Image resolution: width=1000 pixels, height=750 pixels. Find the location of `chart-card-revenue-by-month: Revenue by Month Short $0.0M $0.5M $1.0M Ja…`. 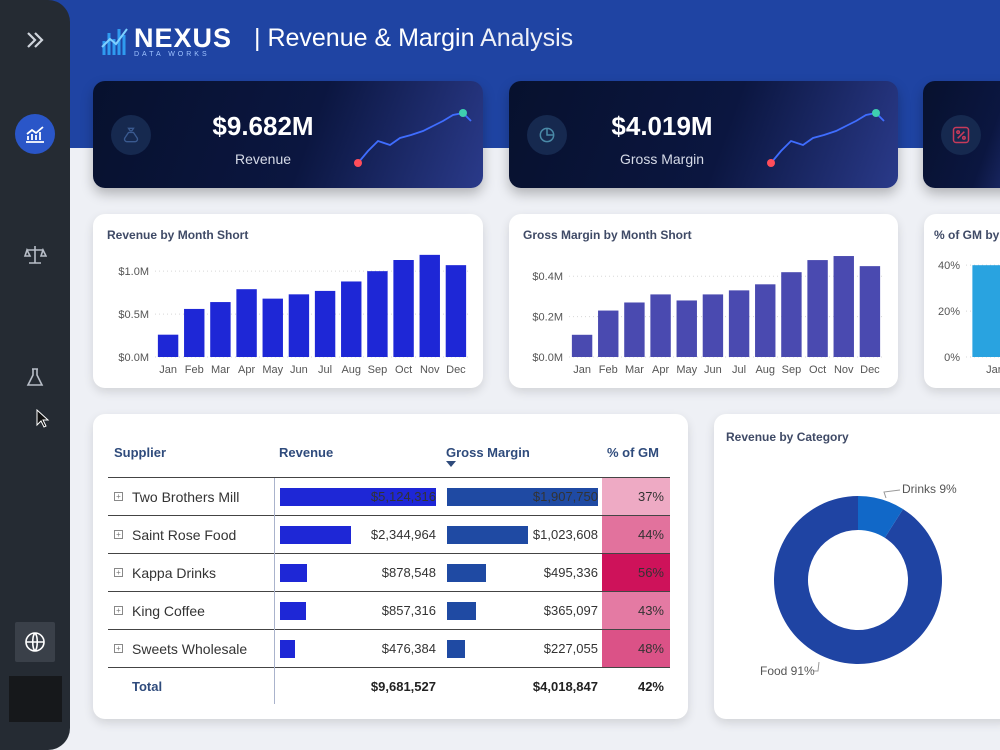

chart-card-revenue-by-month: Revenue by Month Short $0.0M $0.5M $1.0M Ja… is located at coordinates (288, 301).